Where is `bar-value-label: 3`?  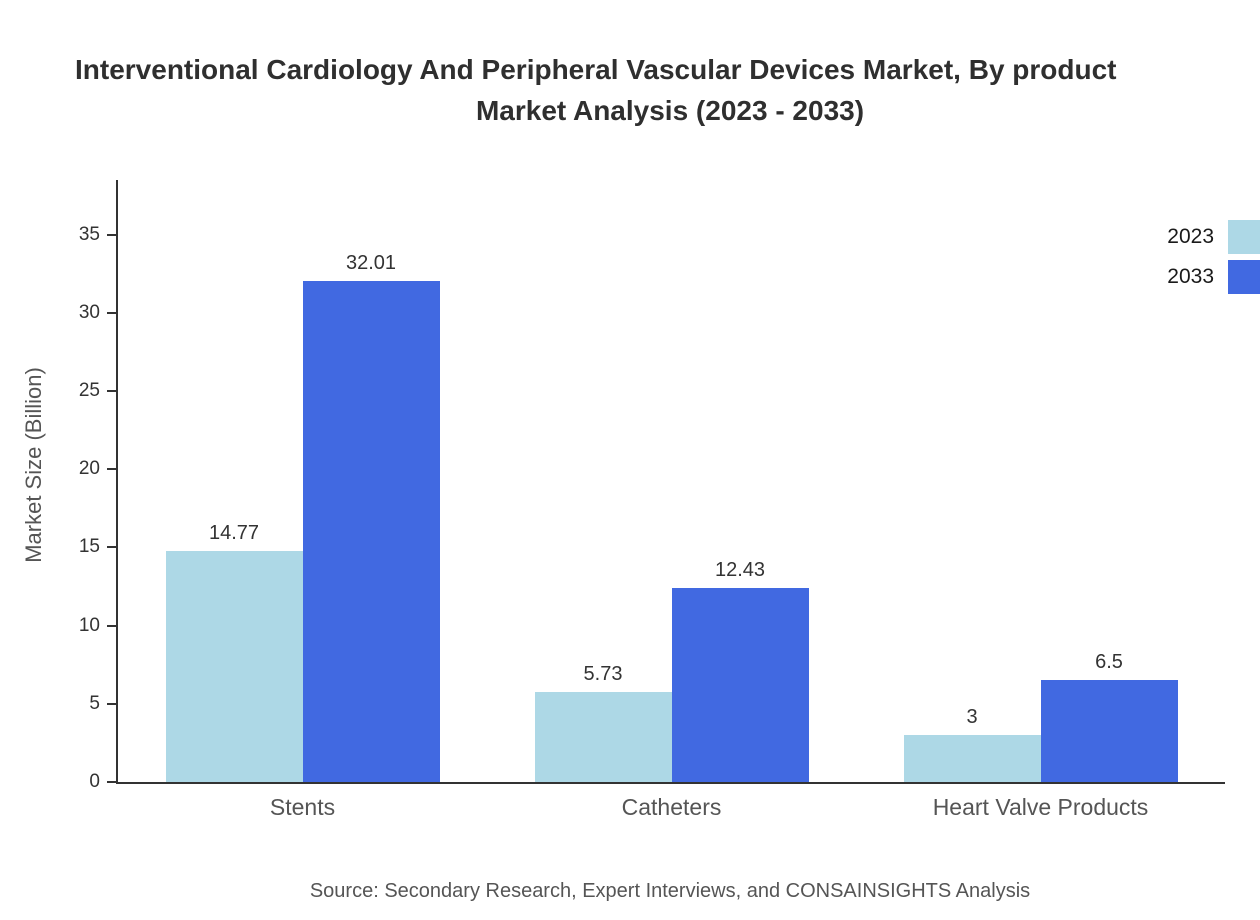
bar-value-label: 3 is located at coordinates (972, 717).